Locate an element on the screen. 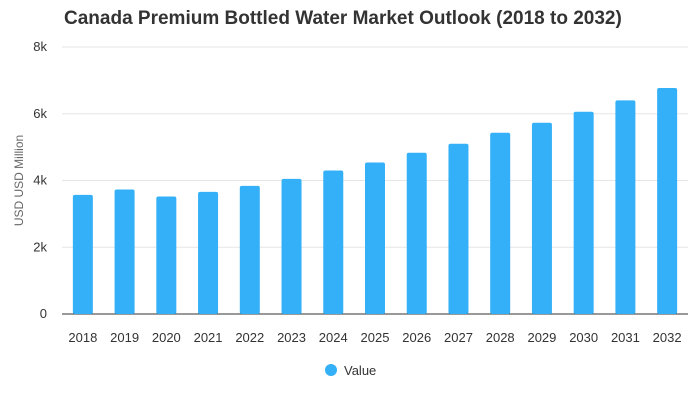 The width and height of the screenshot is (700, 400). legend: Value is located at coordinates (350, 370).